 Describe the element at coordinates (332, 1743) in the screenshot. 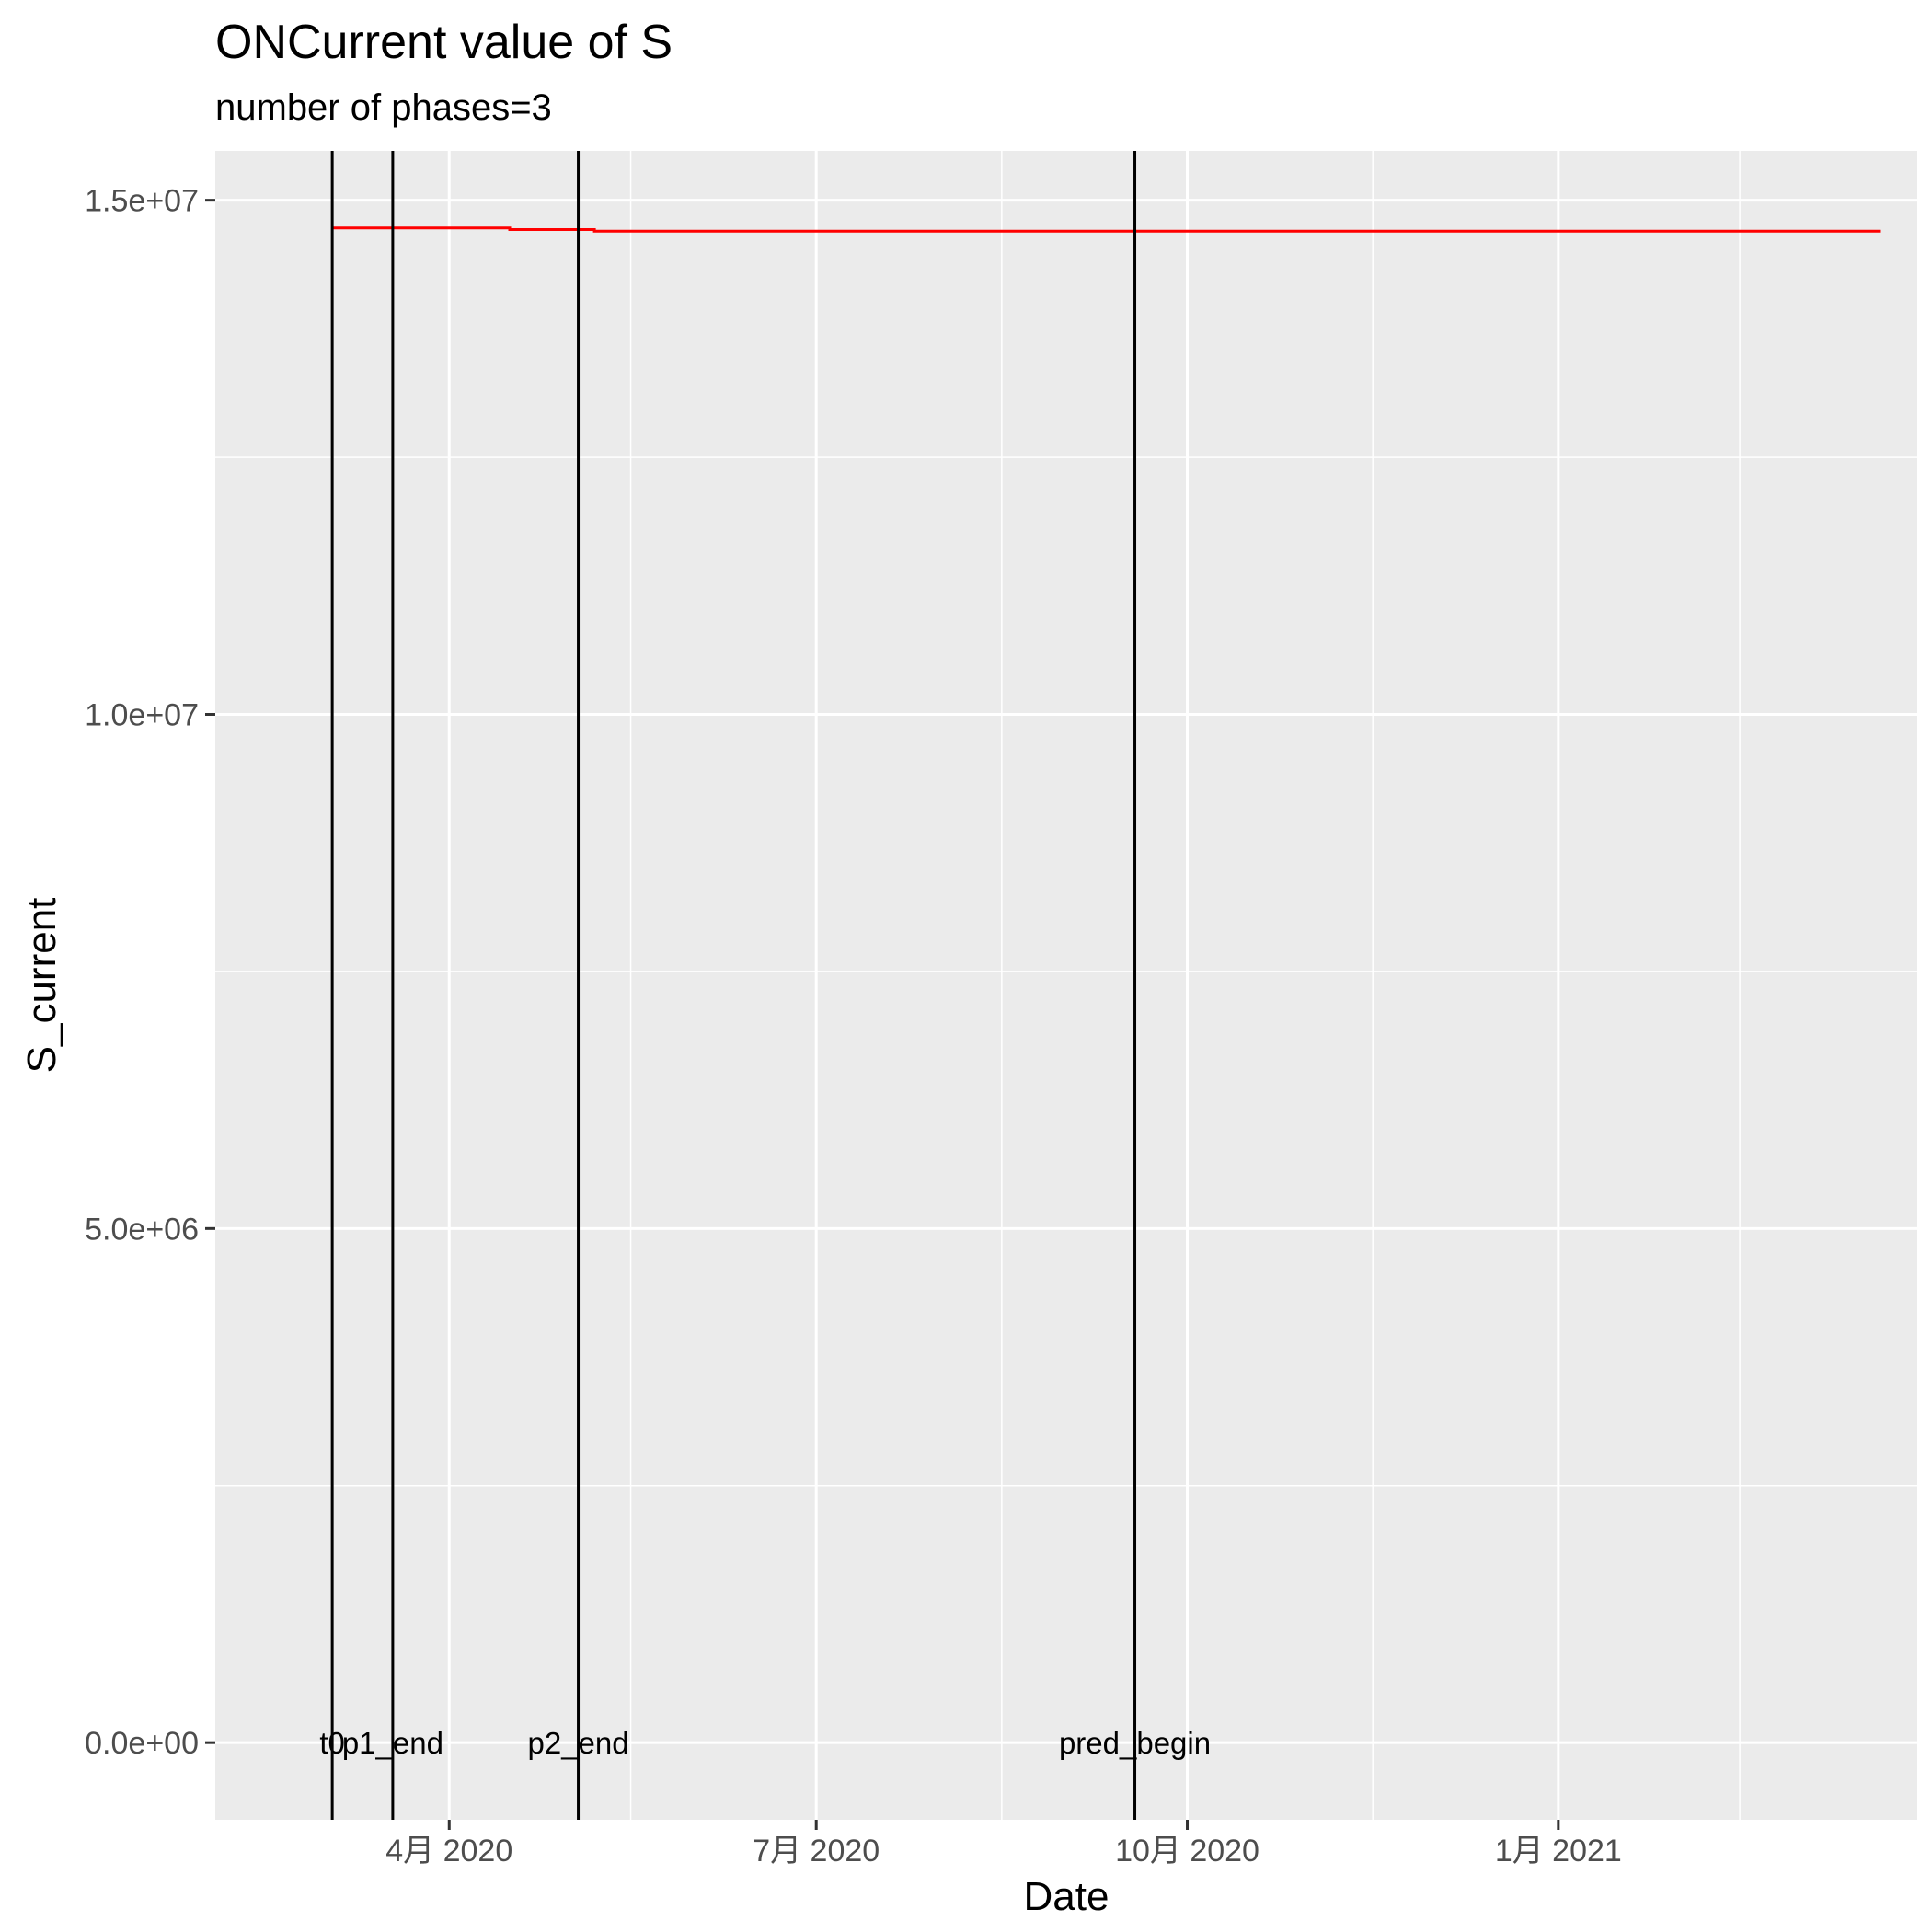

I see `vline-label-t0: t0` at that location.